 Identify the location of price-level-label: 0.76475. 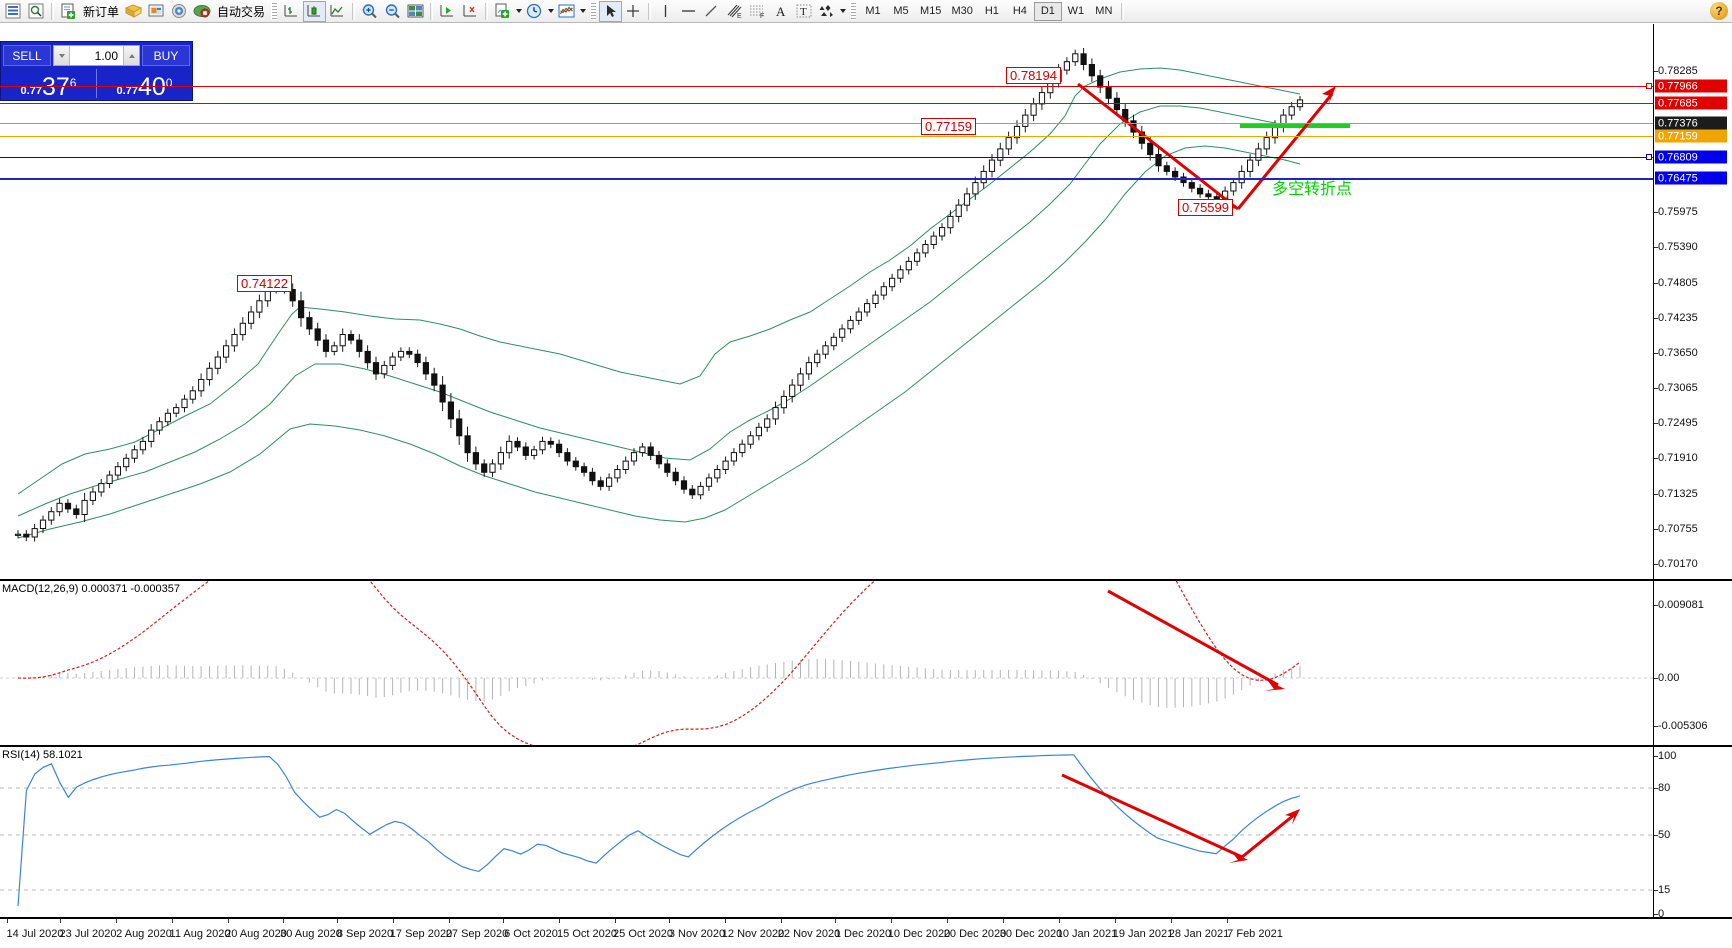
(1691, 178).